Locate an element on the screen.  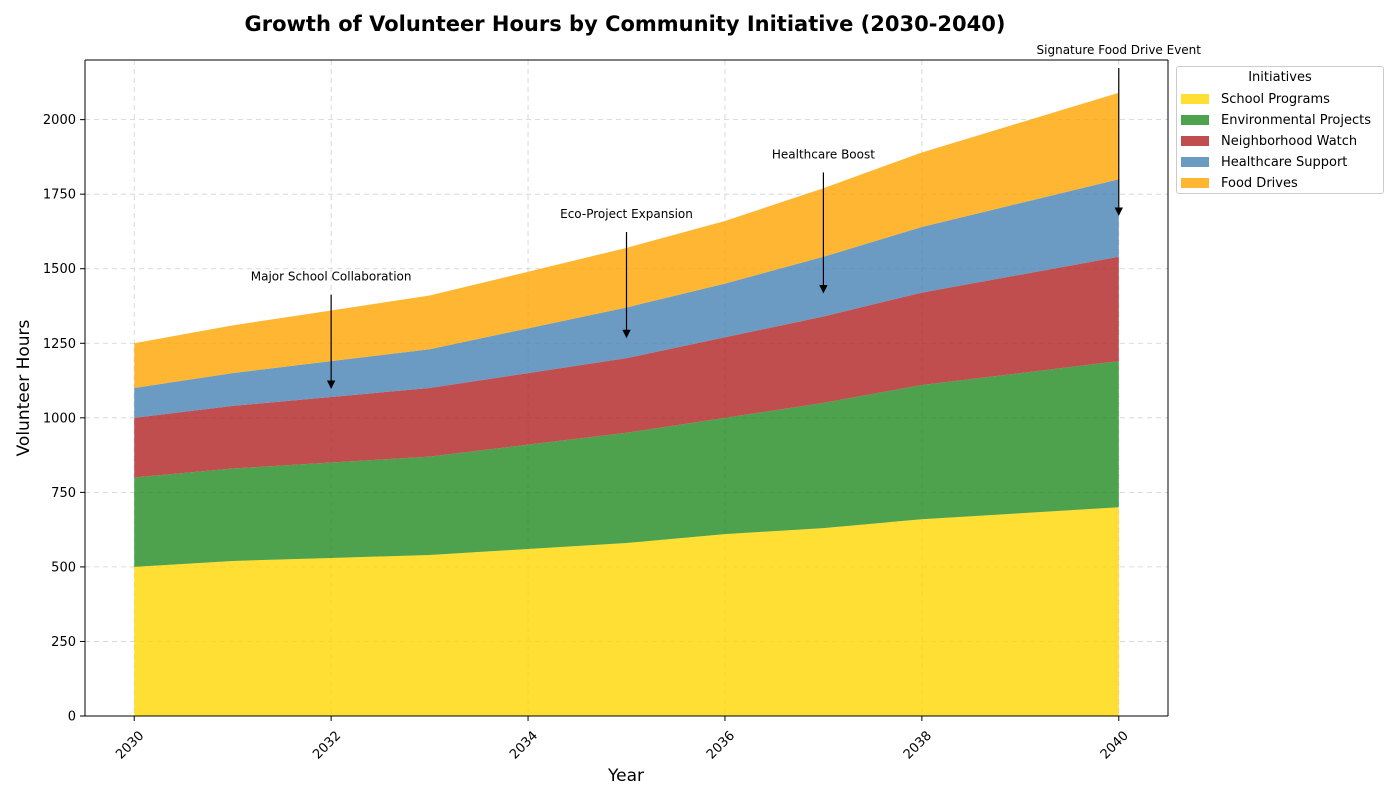
annotation-label: Signature Food Drive Event is located at coordinates (1119, 50).